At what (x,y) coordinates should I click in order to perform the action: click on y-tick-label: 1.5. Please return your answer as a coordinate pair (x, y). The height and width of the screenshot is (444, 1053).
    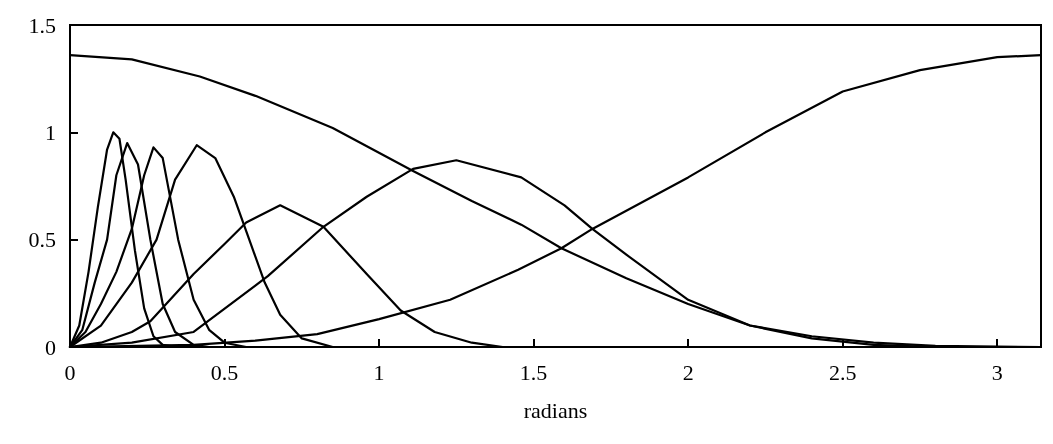
    Looking at the image, I should click on (42, 25).